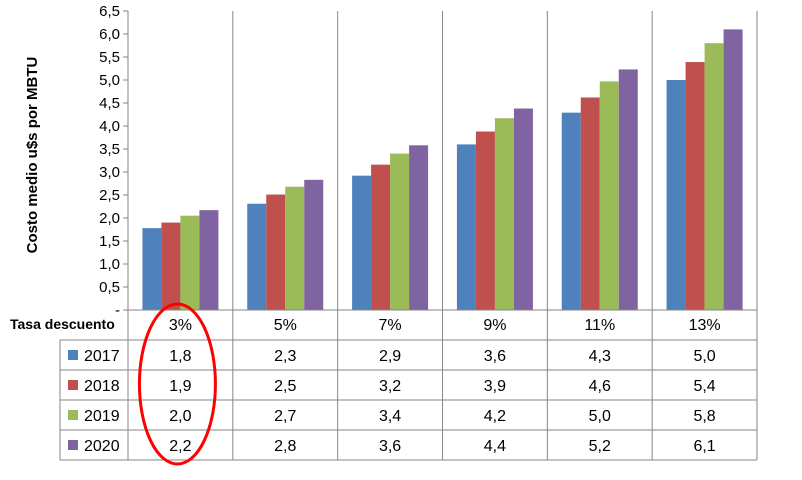  Describe the element at coordinates (495, 446) in the screenshot. I see `table-cell-value: 4,4` at that location.